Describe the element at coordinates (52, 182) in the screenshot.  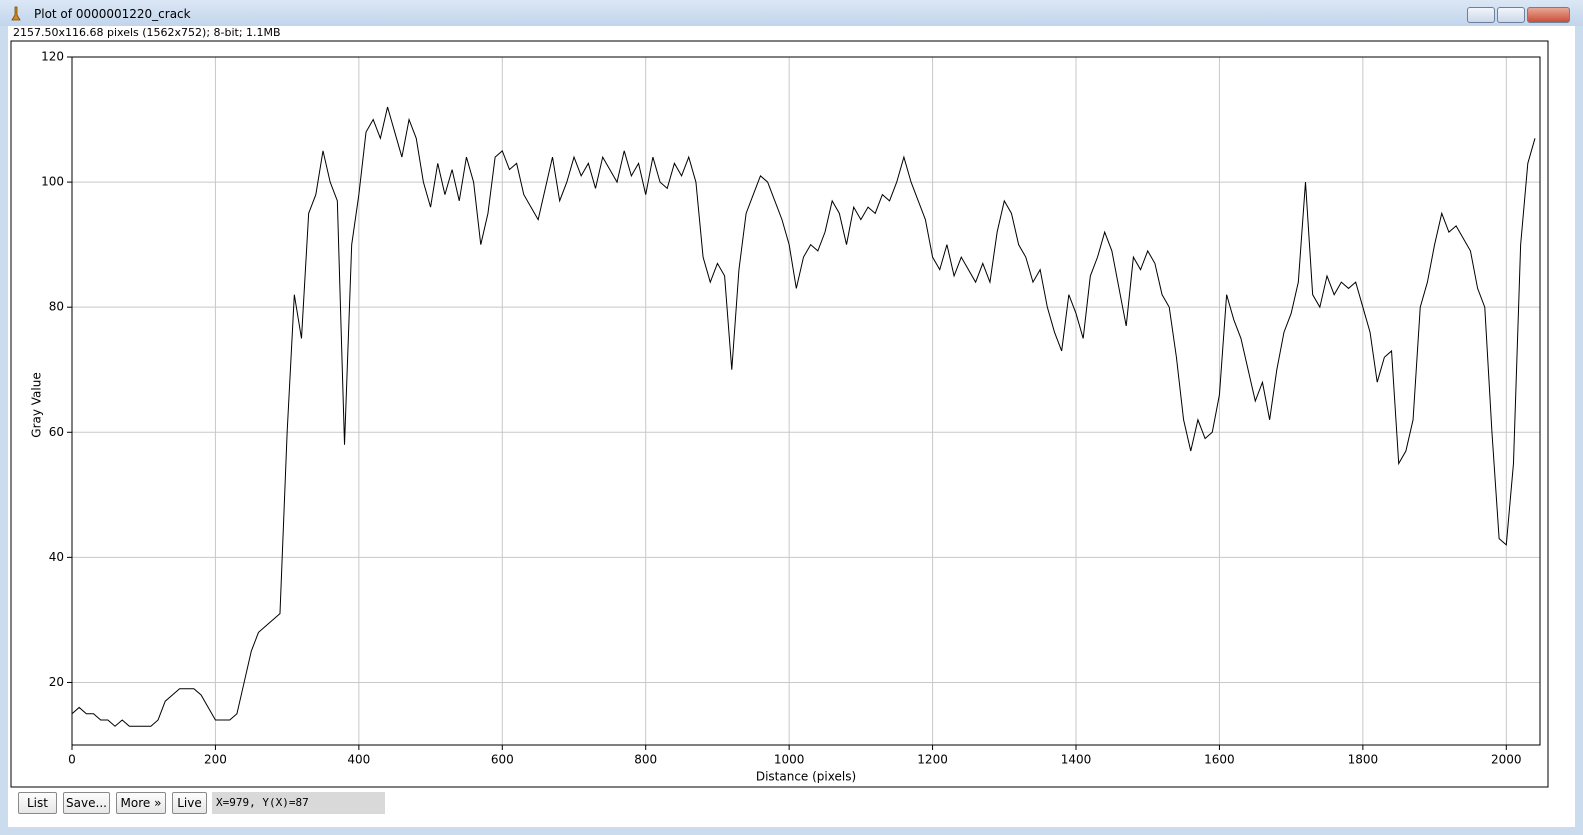
I see `y-tick-label: 100` at that location.